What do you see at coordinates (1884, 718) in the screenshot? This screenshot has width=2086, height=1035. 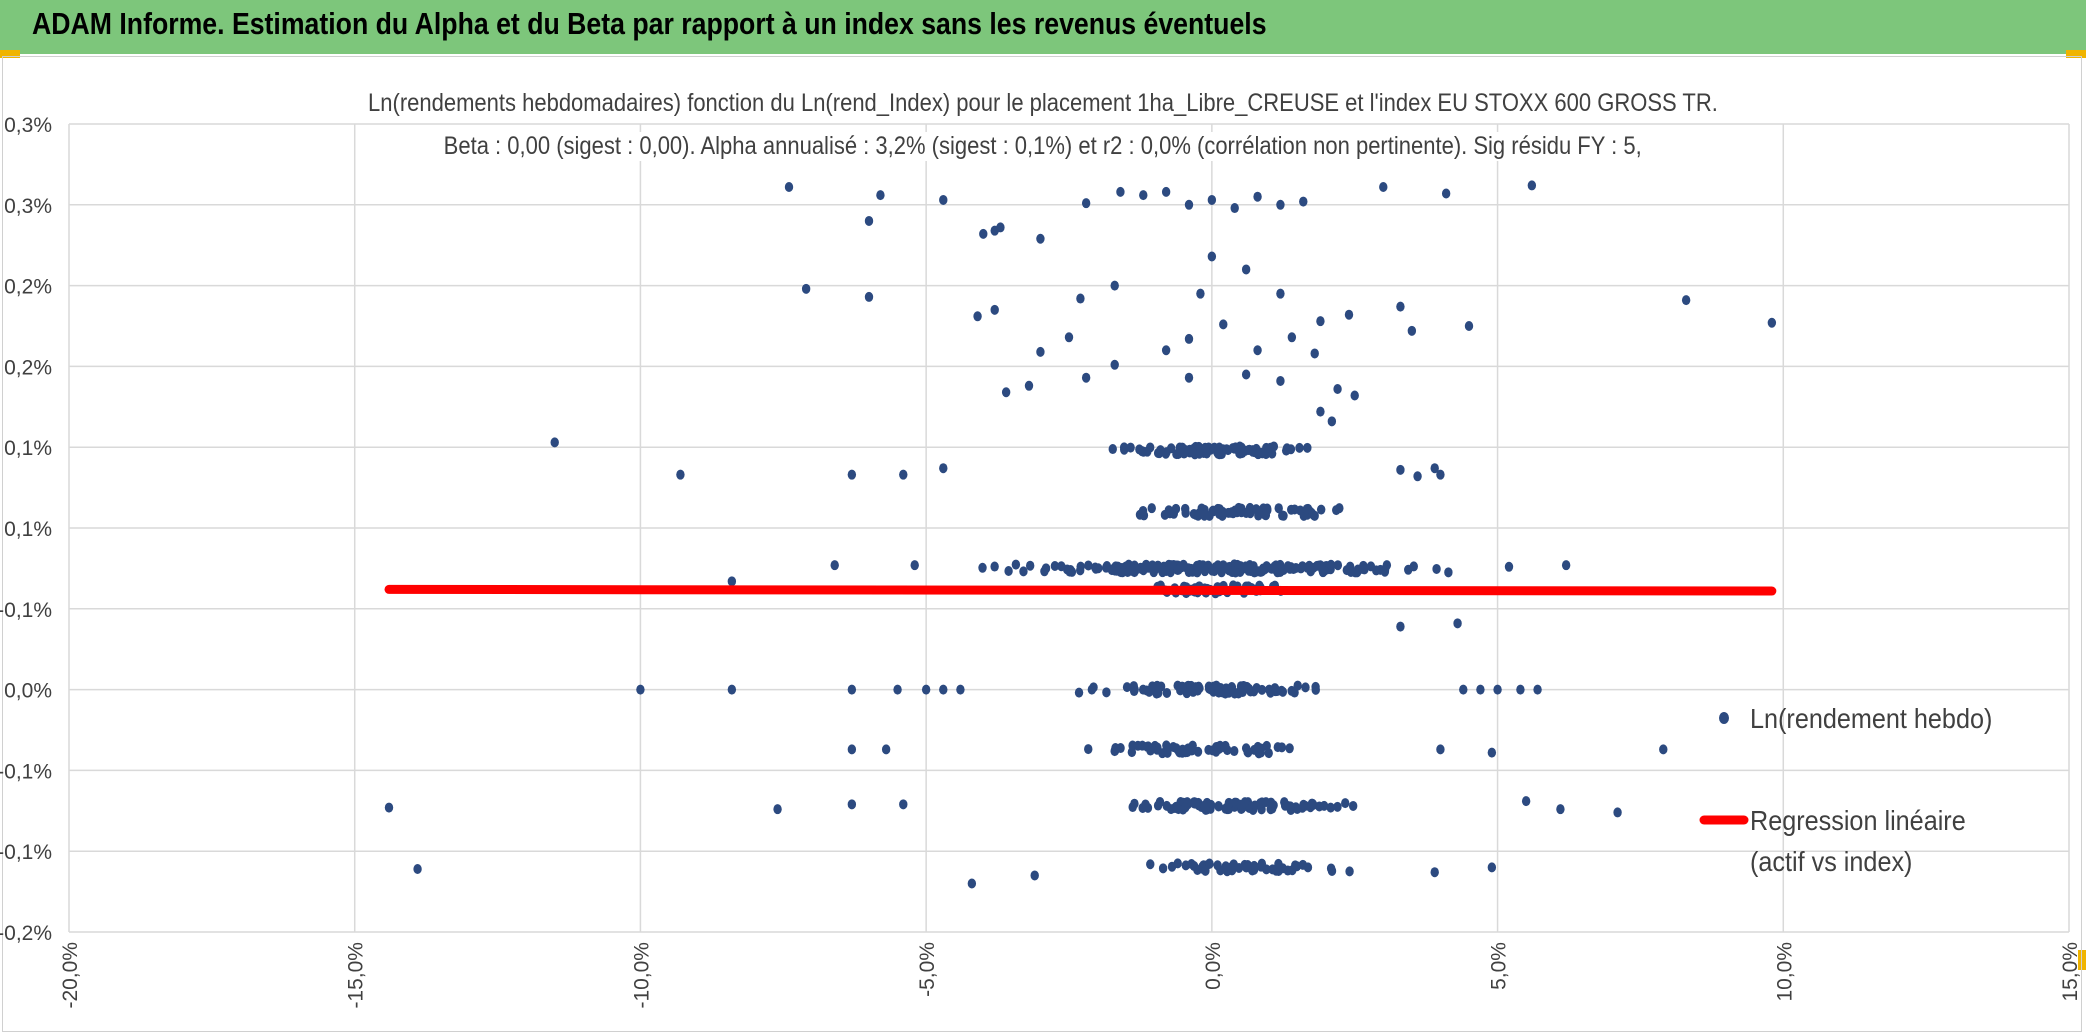 I see `legend-entry-points: Ln(rendement hebdo)` at bounding box center [1884, 718].